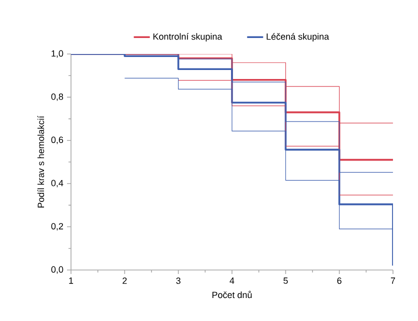  Describe the element at coordinates (393, 281) in the screenshot. I see `x-tick-label: 7` at that location.